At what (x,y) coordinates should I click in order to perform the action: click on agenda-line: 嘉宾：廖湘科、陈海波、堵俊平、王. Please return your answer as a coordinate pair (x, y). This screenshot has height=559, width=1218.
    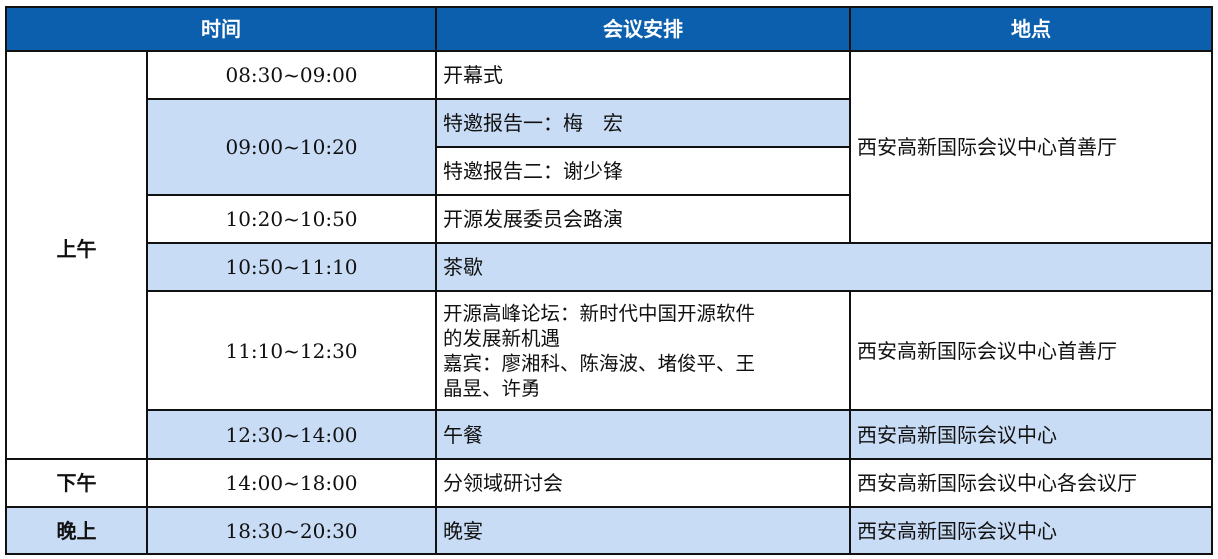
    Looking at the image, I should click on (599, 363).